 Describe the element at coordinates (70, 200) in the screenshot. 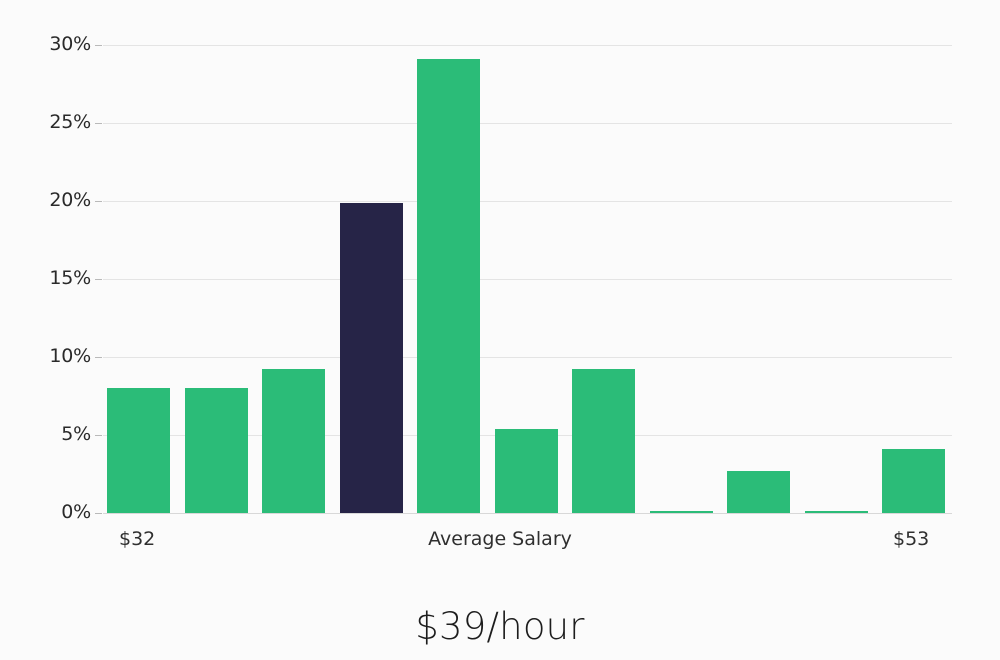

I see `y-axis-tick-label: 20%` at that location.